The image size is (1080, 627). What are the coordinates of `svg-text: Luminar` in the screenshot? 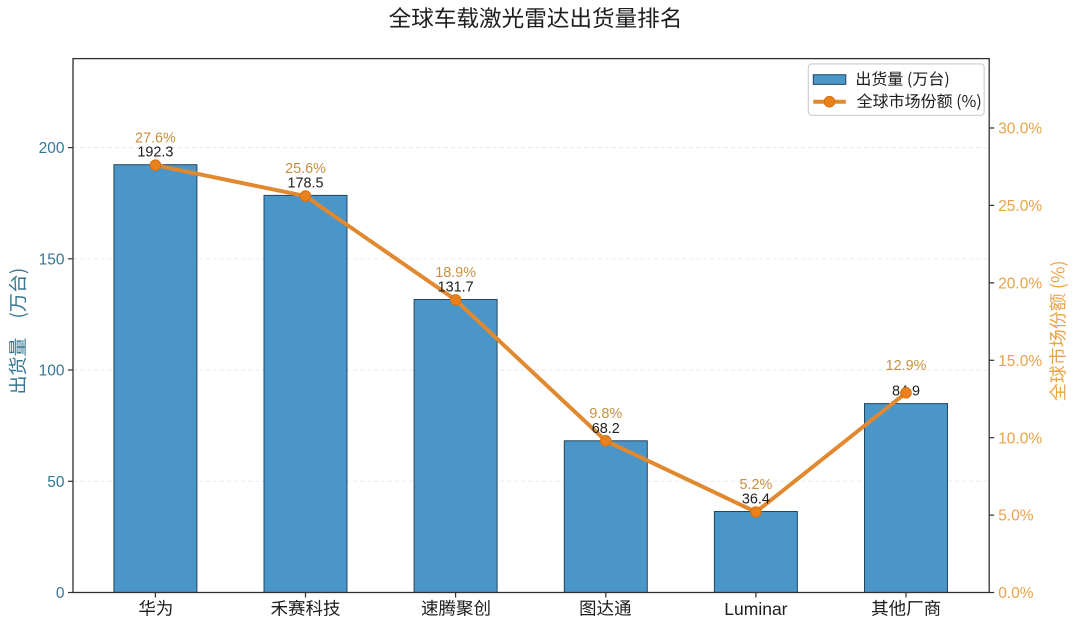 It's located at (755, 609).